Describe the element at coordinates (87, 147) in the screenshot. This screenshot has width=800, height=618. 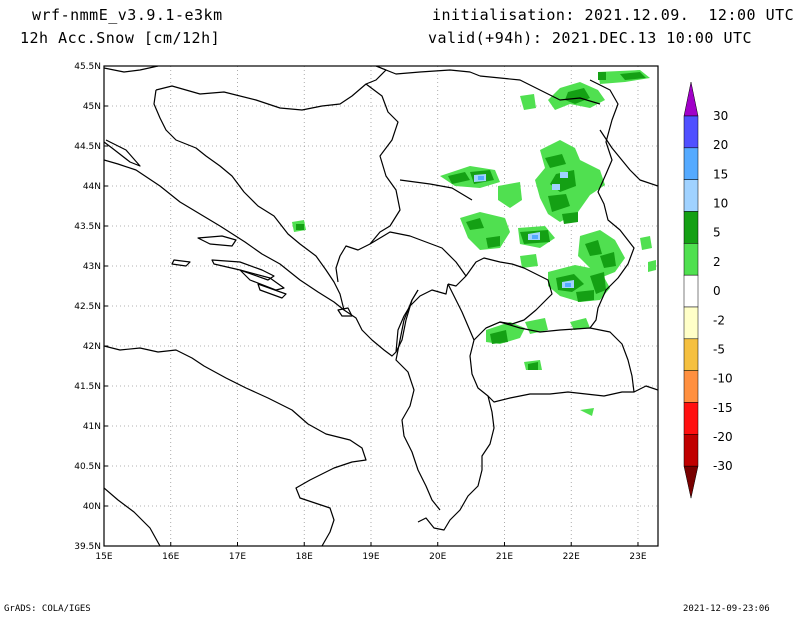
I see `lat-tick-label: 44.5N` at that location.